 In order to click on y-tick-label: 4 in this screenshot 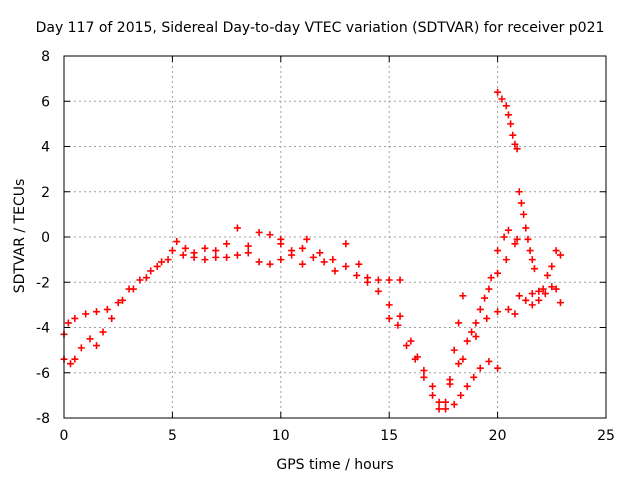, I will do `click(45, 148)`.